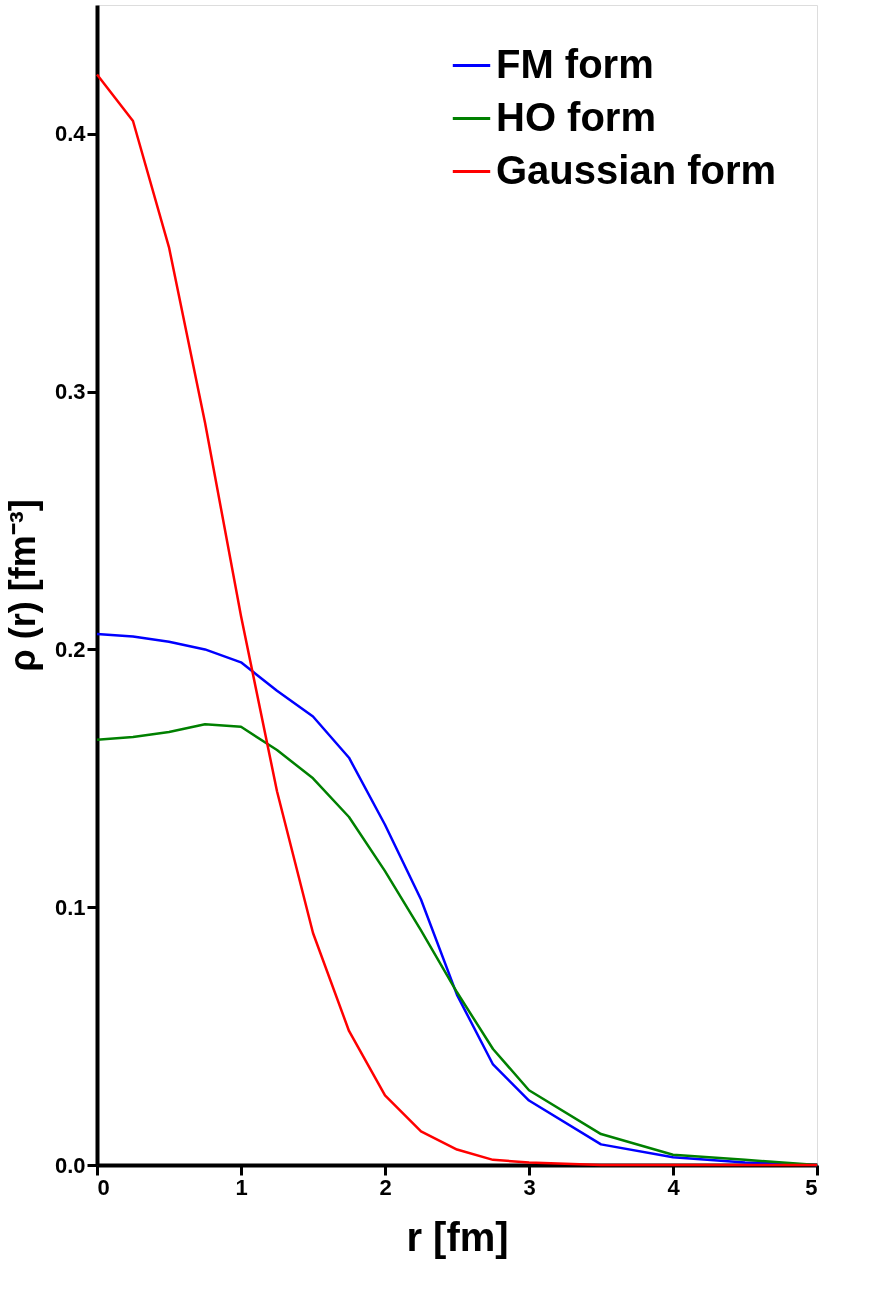 This screenshot has width=873, height=1311. What do you see at coordinates (385, 1187) in the screenshot?
I see `x-tick-label: 2` at bounding box center [385, 1187].